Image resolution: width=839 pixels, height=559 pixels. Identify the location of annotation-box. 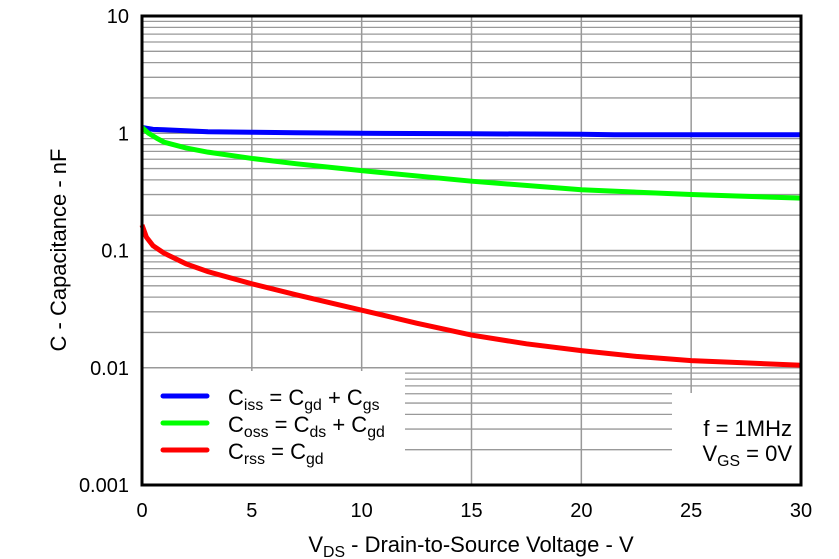
(736, 438).